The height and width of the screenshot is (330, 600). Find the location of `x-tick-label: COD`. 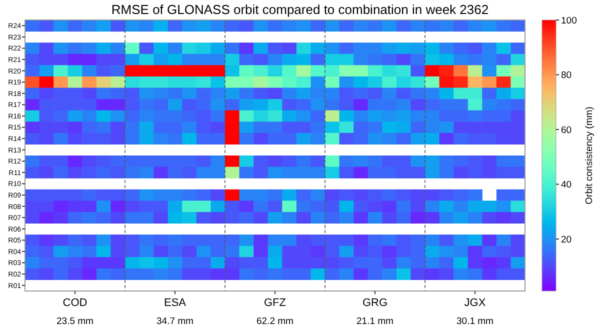

x-tick-label: COD is located at coordinates (75, 303).